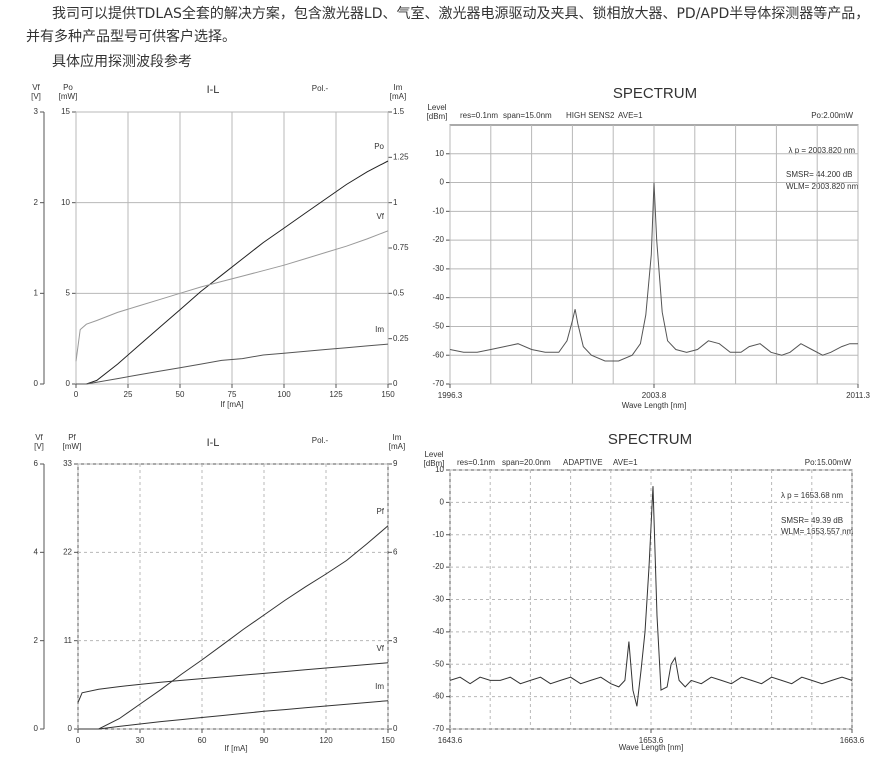 The width and height of the screenshot is (888, 767). Describe the element at coordinates (180, 394) in the screenshot. I see `x-tick-label: 50` at that location.